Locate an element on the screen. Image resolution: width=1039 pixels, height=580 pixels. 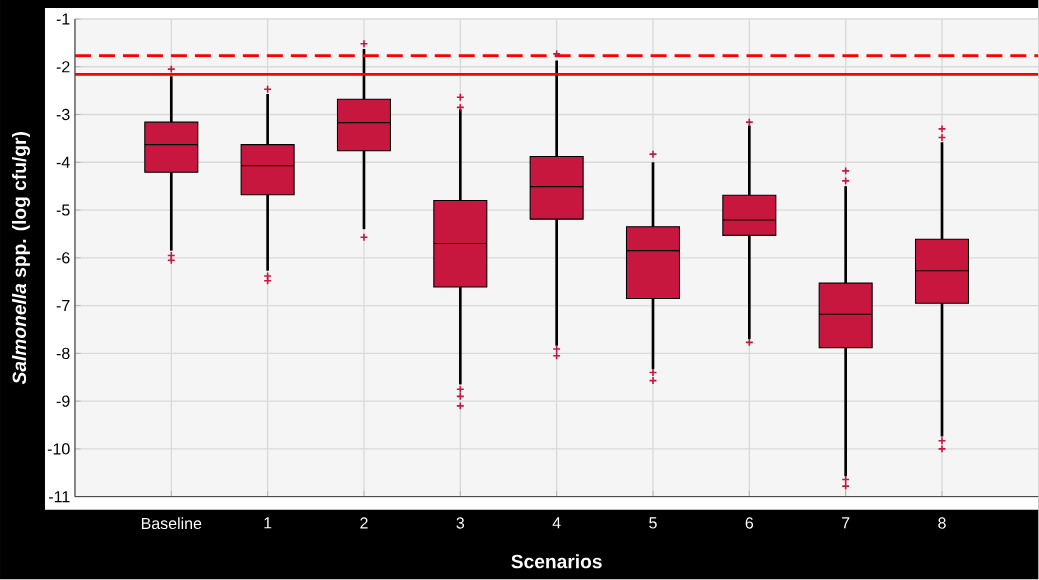
y-tick-label: -5 is located at coordinates (63, 210).